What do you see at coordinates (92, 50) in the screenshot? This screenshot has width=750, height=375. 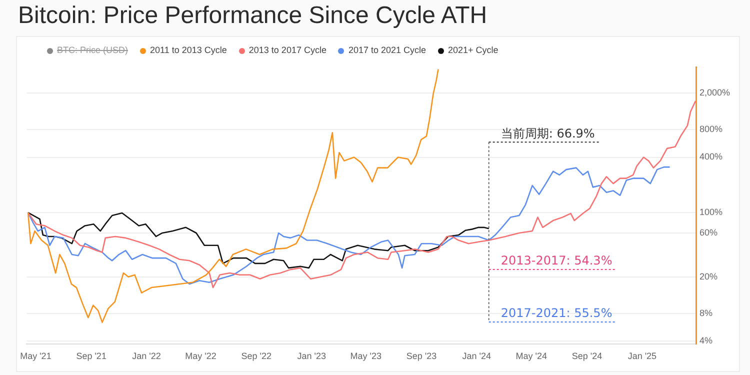 I see `legend-label: BTC: Price (USD)` at bounding box center [92, 50].